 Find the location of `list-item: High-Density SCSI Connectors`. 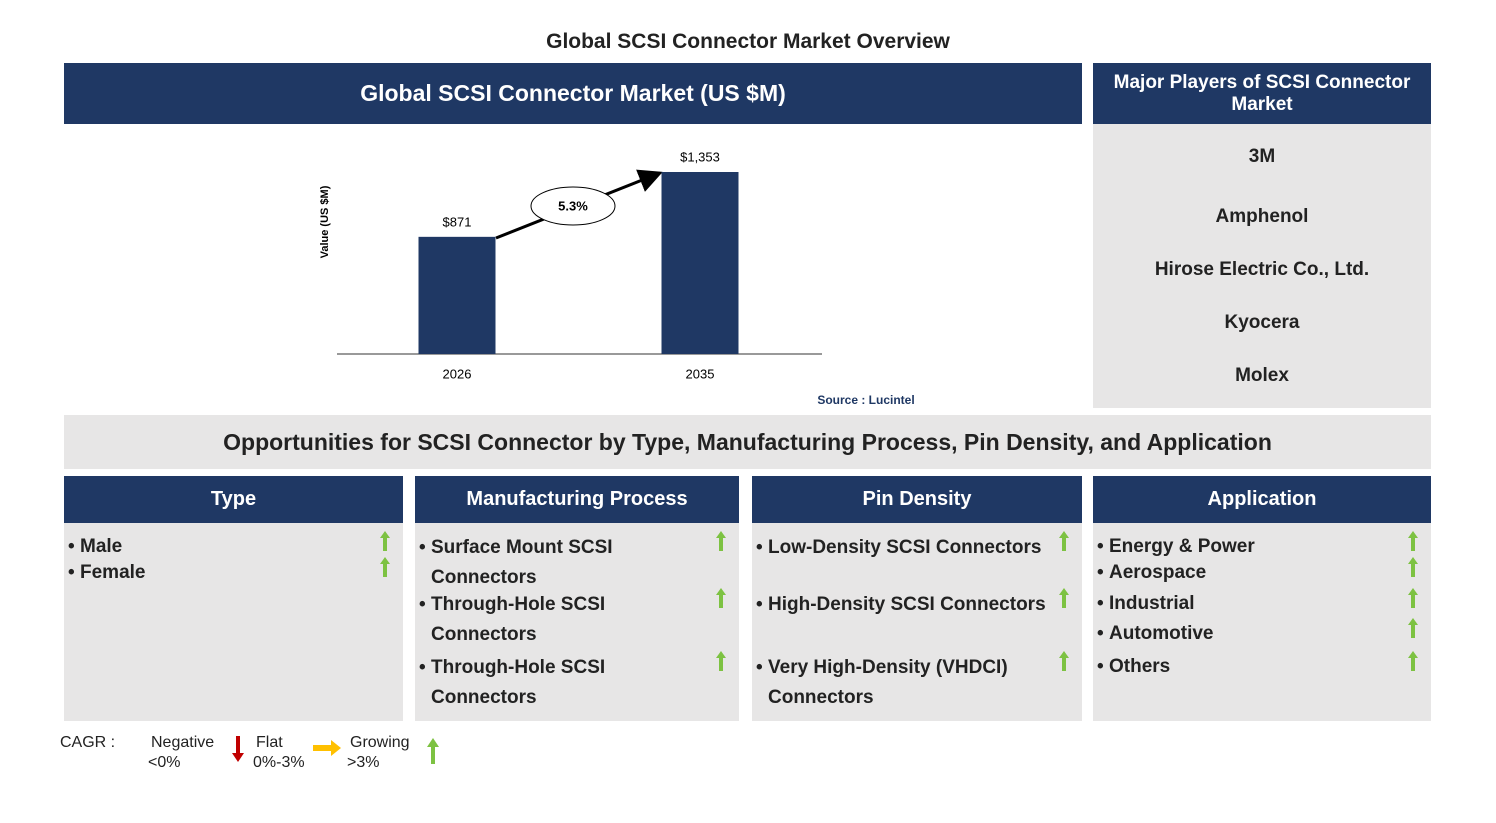

list-item: High-Density SCSI Connectors is located at coordinates (905, 605).